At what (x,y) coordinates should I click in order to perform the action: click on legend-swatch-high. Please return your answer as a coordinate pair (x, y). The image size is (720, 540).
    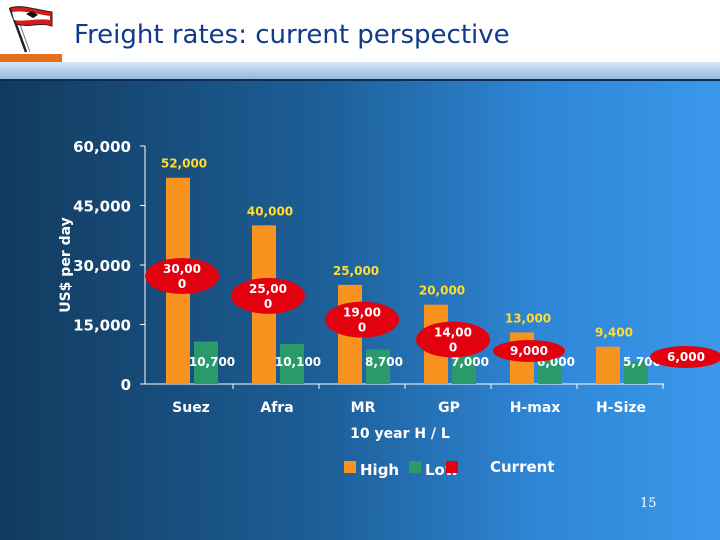
    Looking at the image, I should click on (350, 467).